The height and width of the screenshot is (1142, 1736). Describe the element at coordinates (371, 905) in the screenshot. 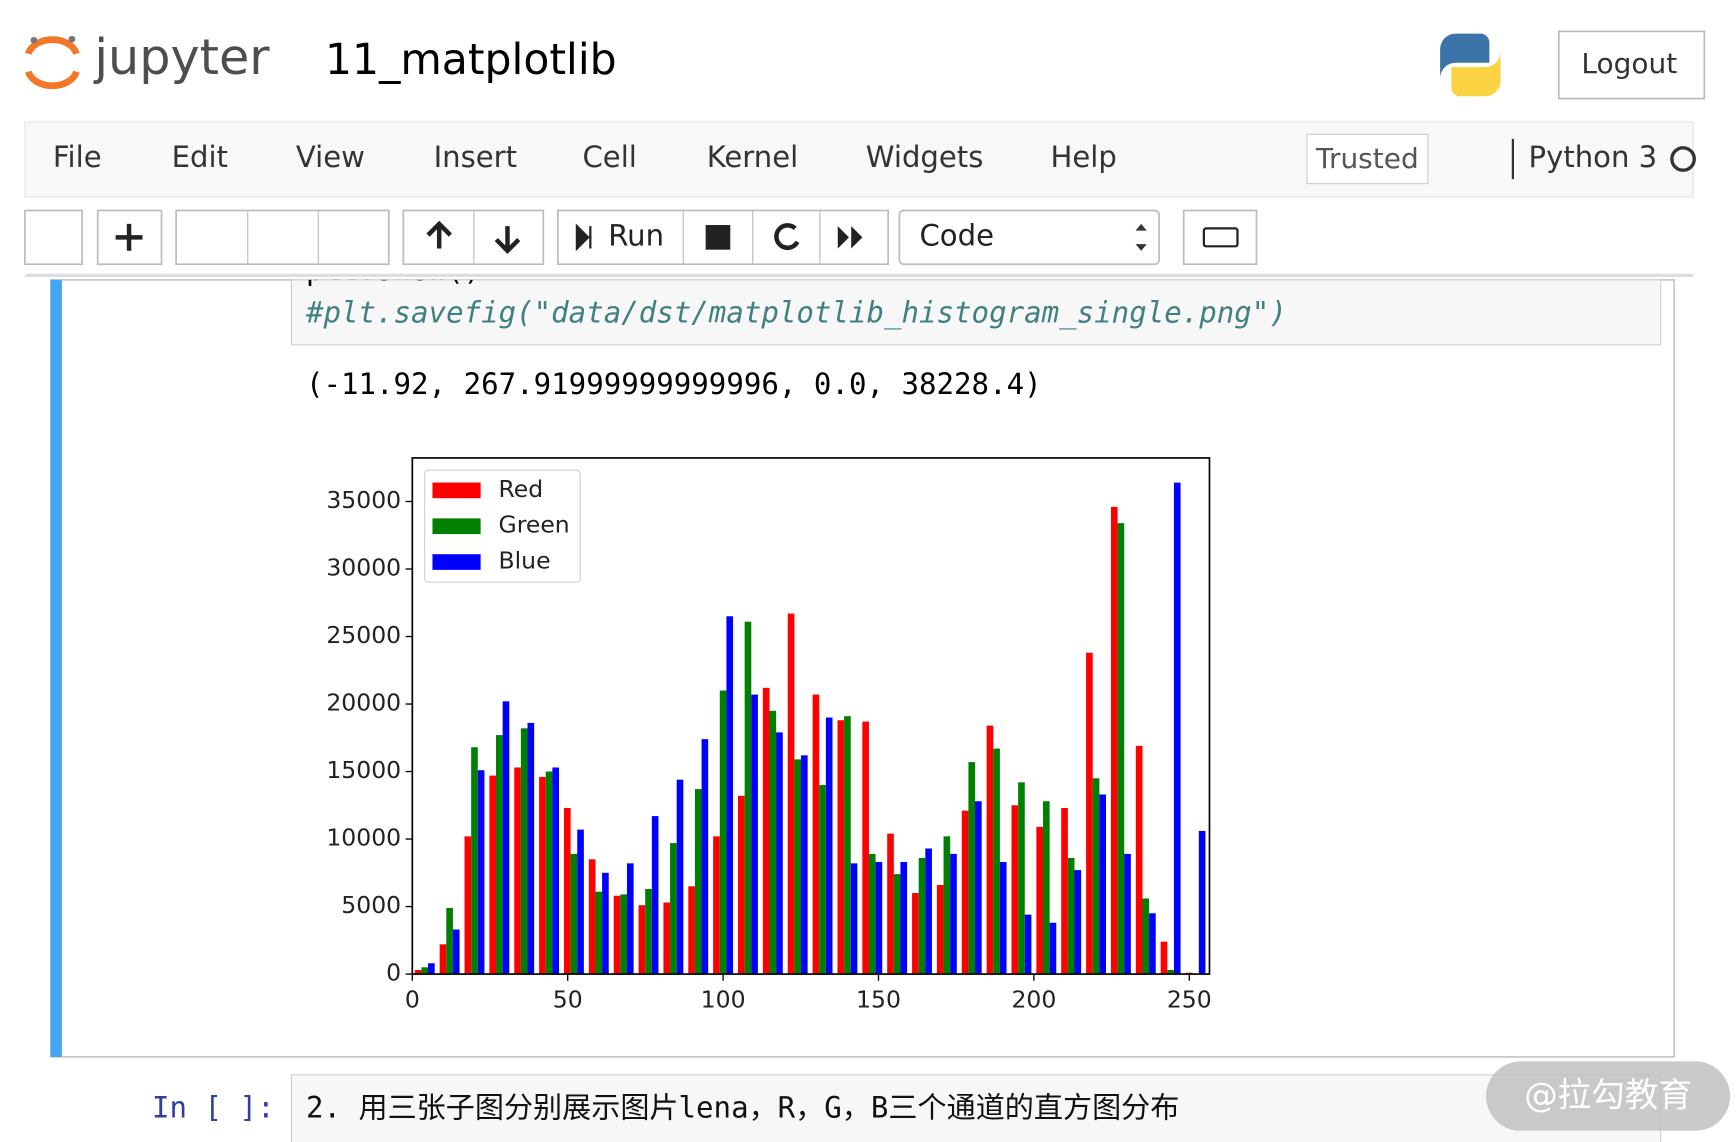

I see `y-tick-label: 5000` at that location.